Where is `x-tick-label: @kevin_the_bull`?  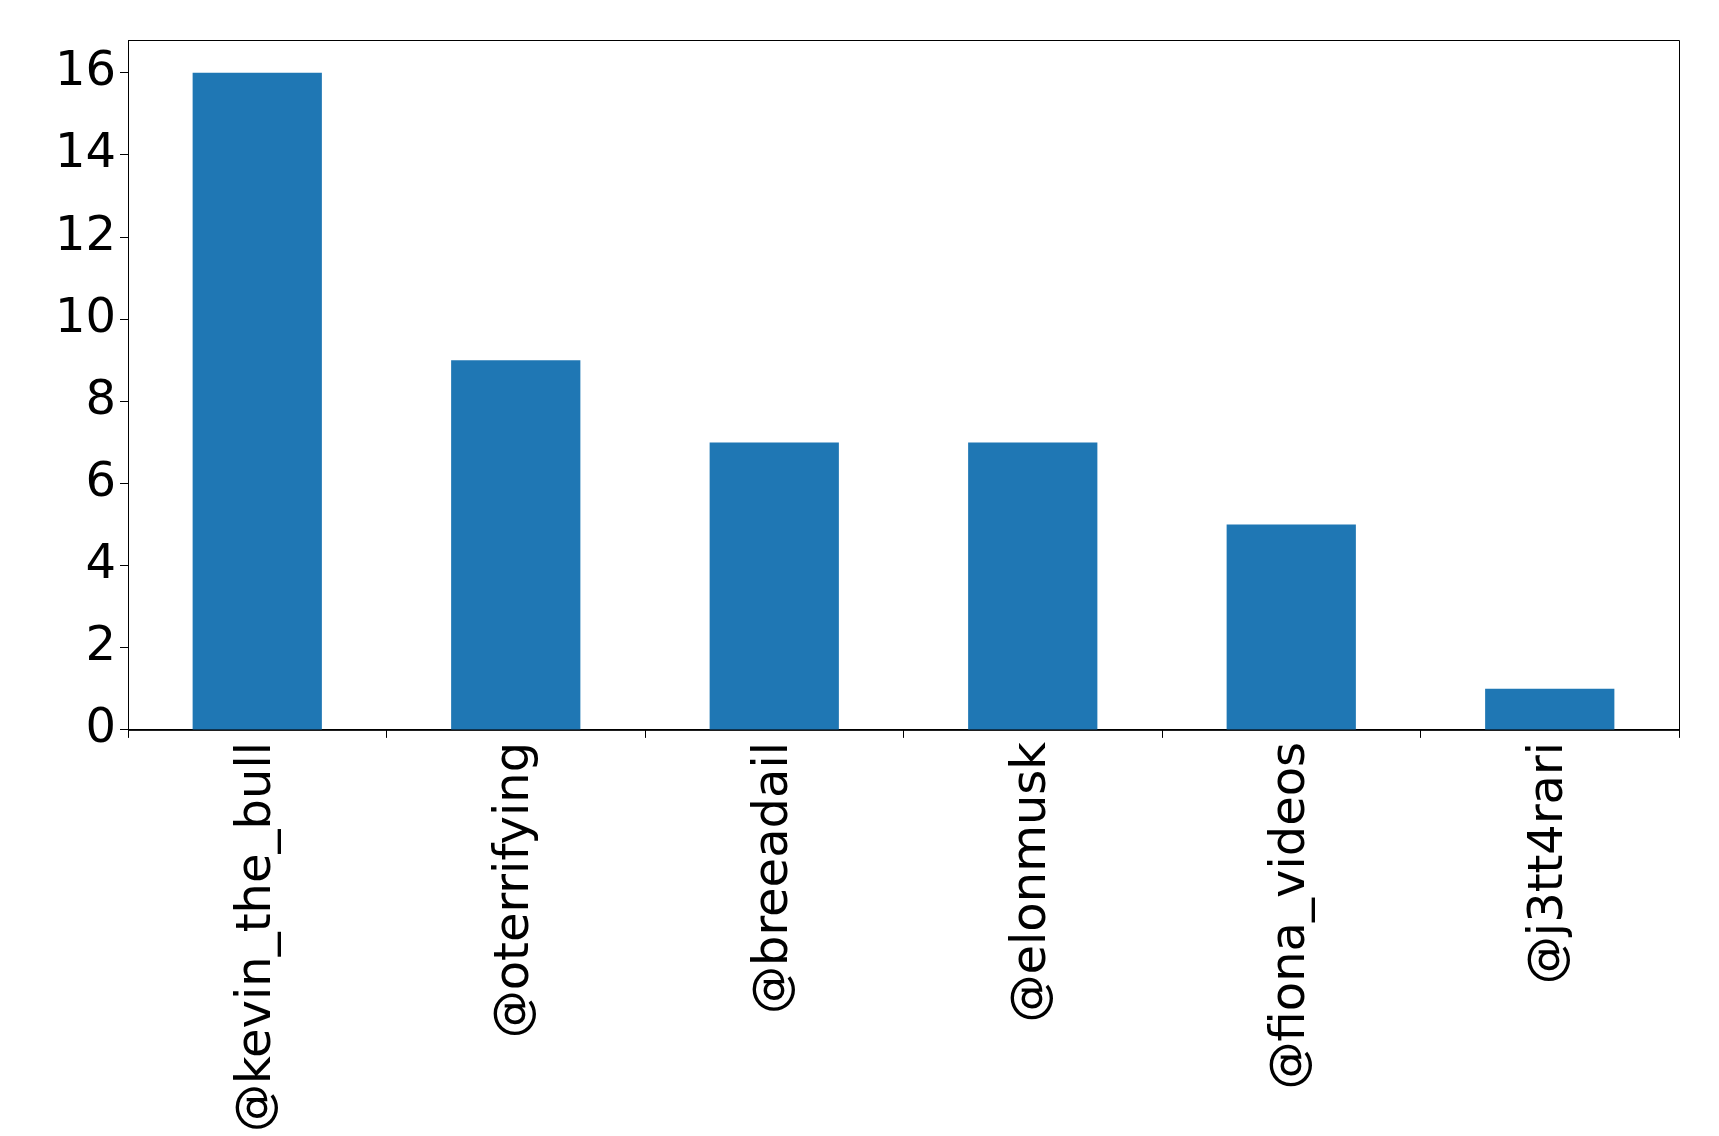 x-tick-label: @kevin_the_bull is located at coordinates (252, 937).